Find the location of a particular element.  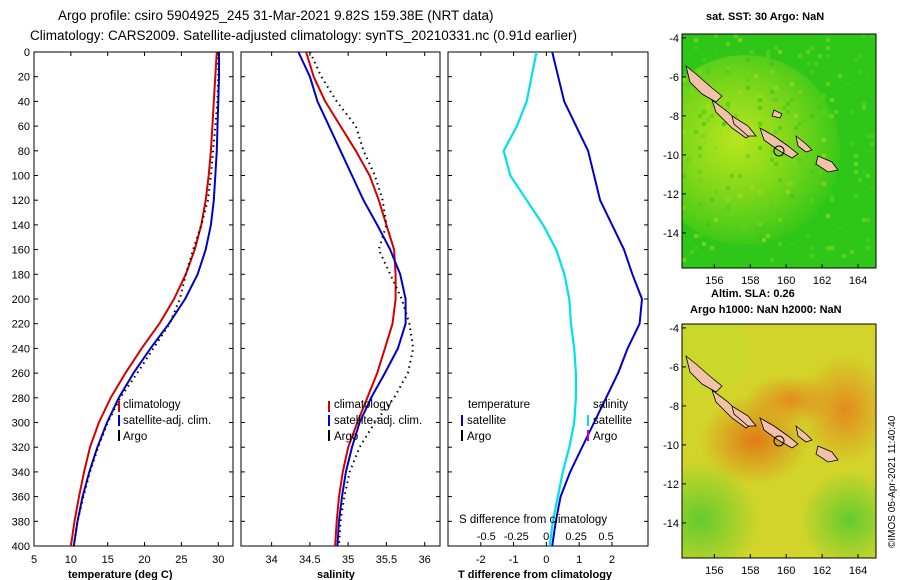

salinity-legend: climatology satellite-adj. clim. Argo is located at coordinates (375, 421).